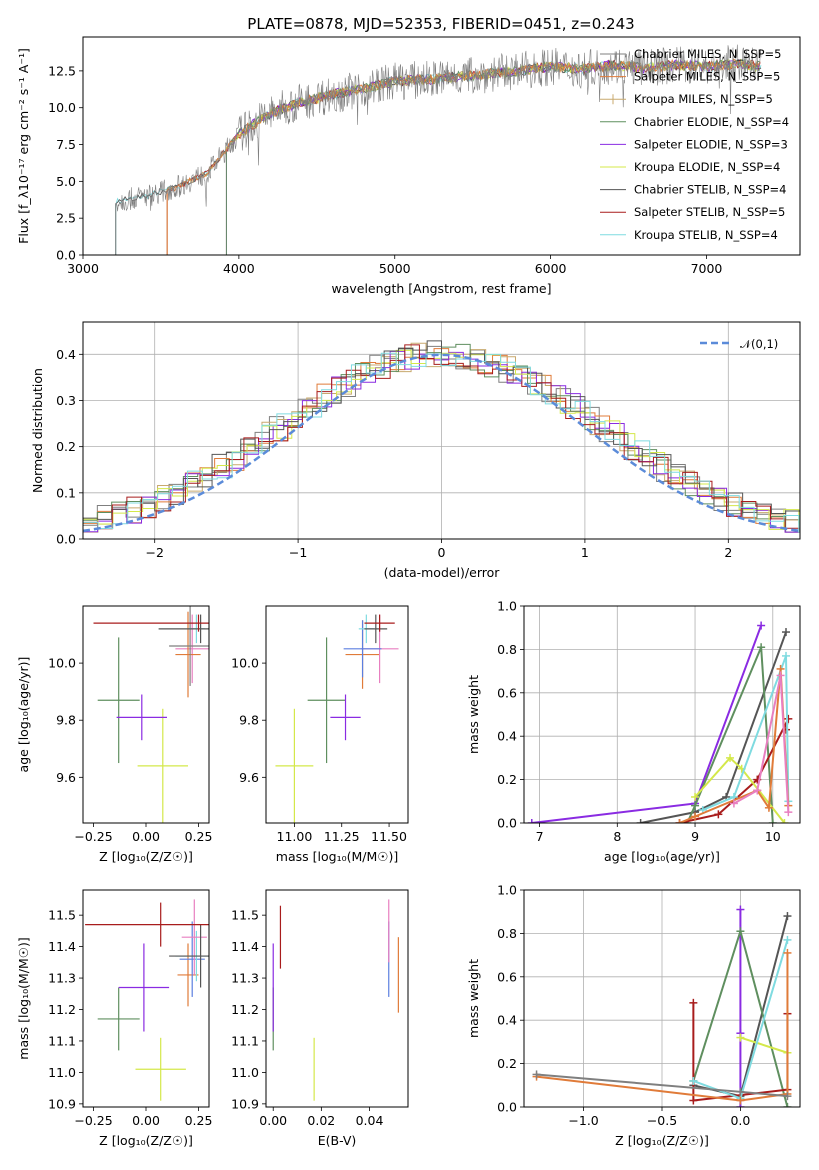 The height and width of the screenshot is (1170, 819). Describe the element at coordinates (23, 715) in the screenshot. I see `y-axis-label: age [log₁₀(age/yr)]` at that location.